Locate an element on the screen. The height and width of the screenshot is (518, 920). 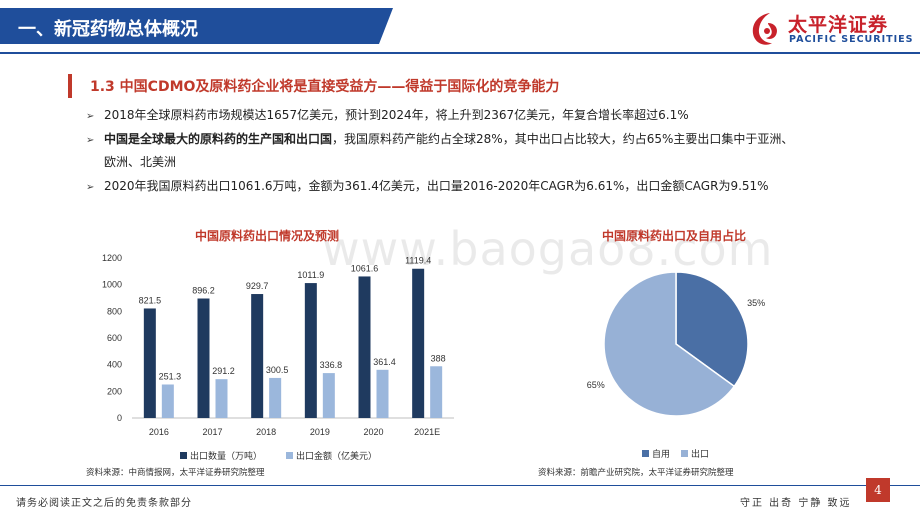
pie-legend-export-label: 出口 is located at coordinates (700, 455).